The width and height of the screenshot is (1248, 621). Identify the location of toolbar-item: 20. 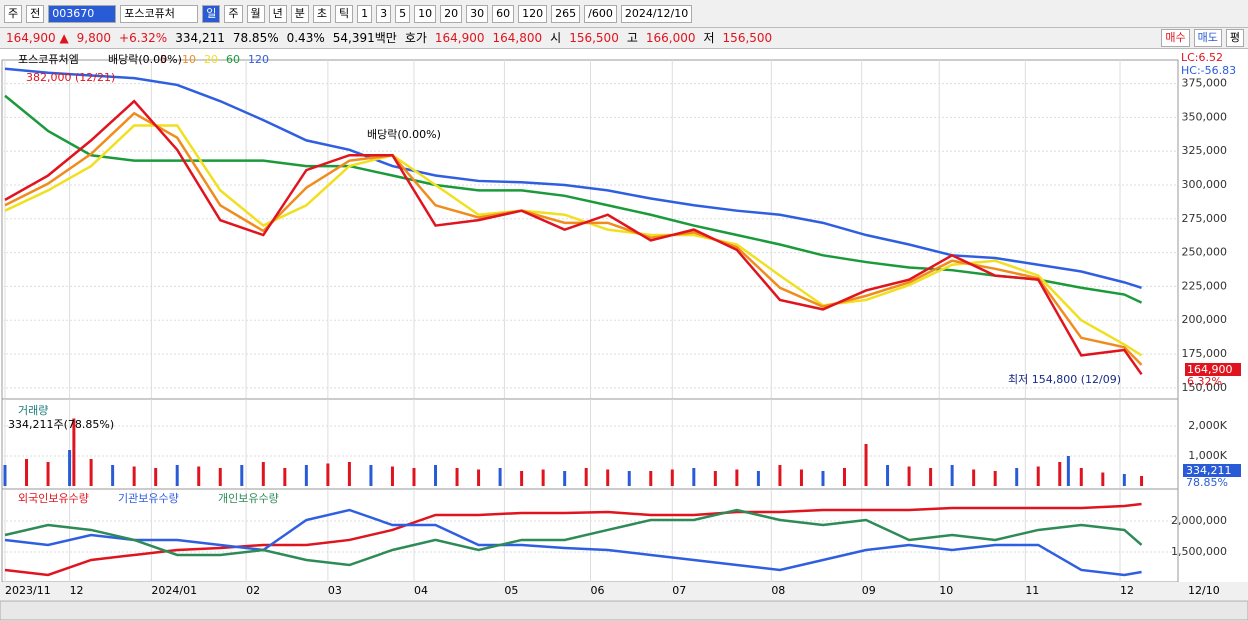
(451, 13).